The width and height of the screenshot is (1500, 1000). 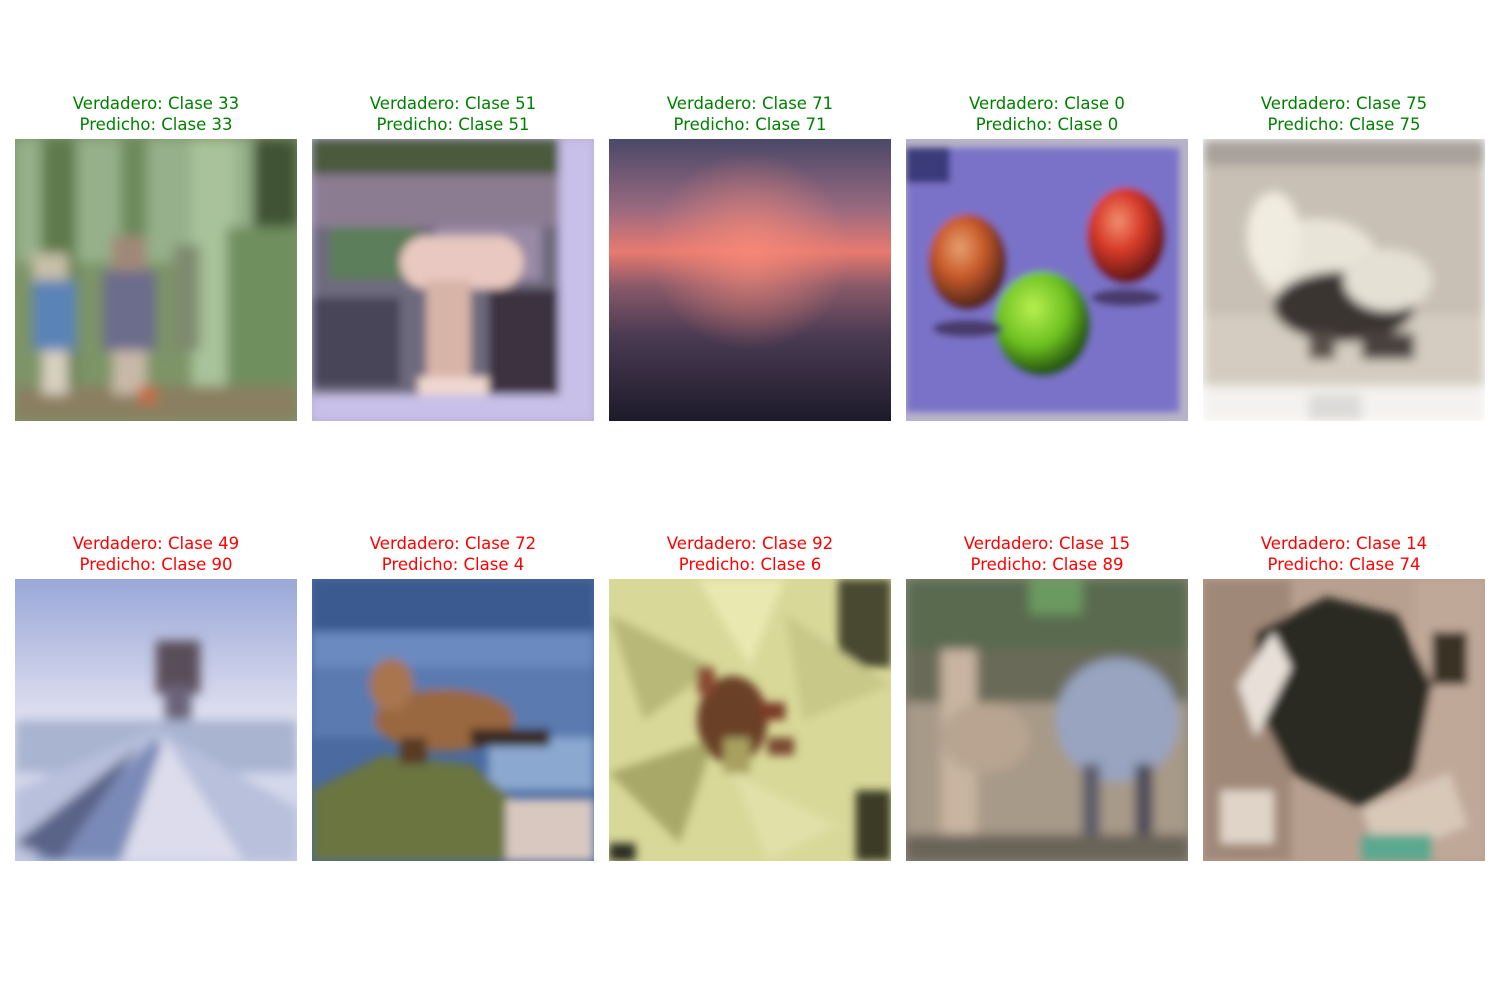 I want to click on apples-image, so click(x=1047, y=280).